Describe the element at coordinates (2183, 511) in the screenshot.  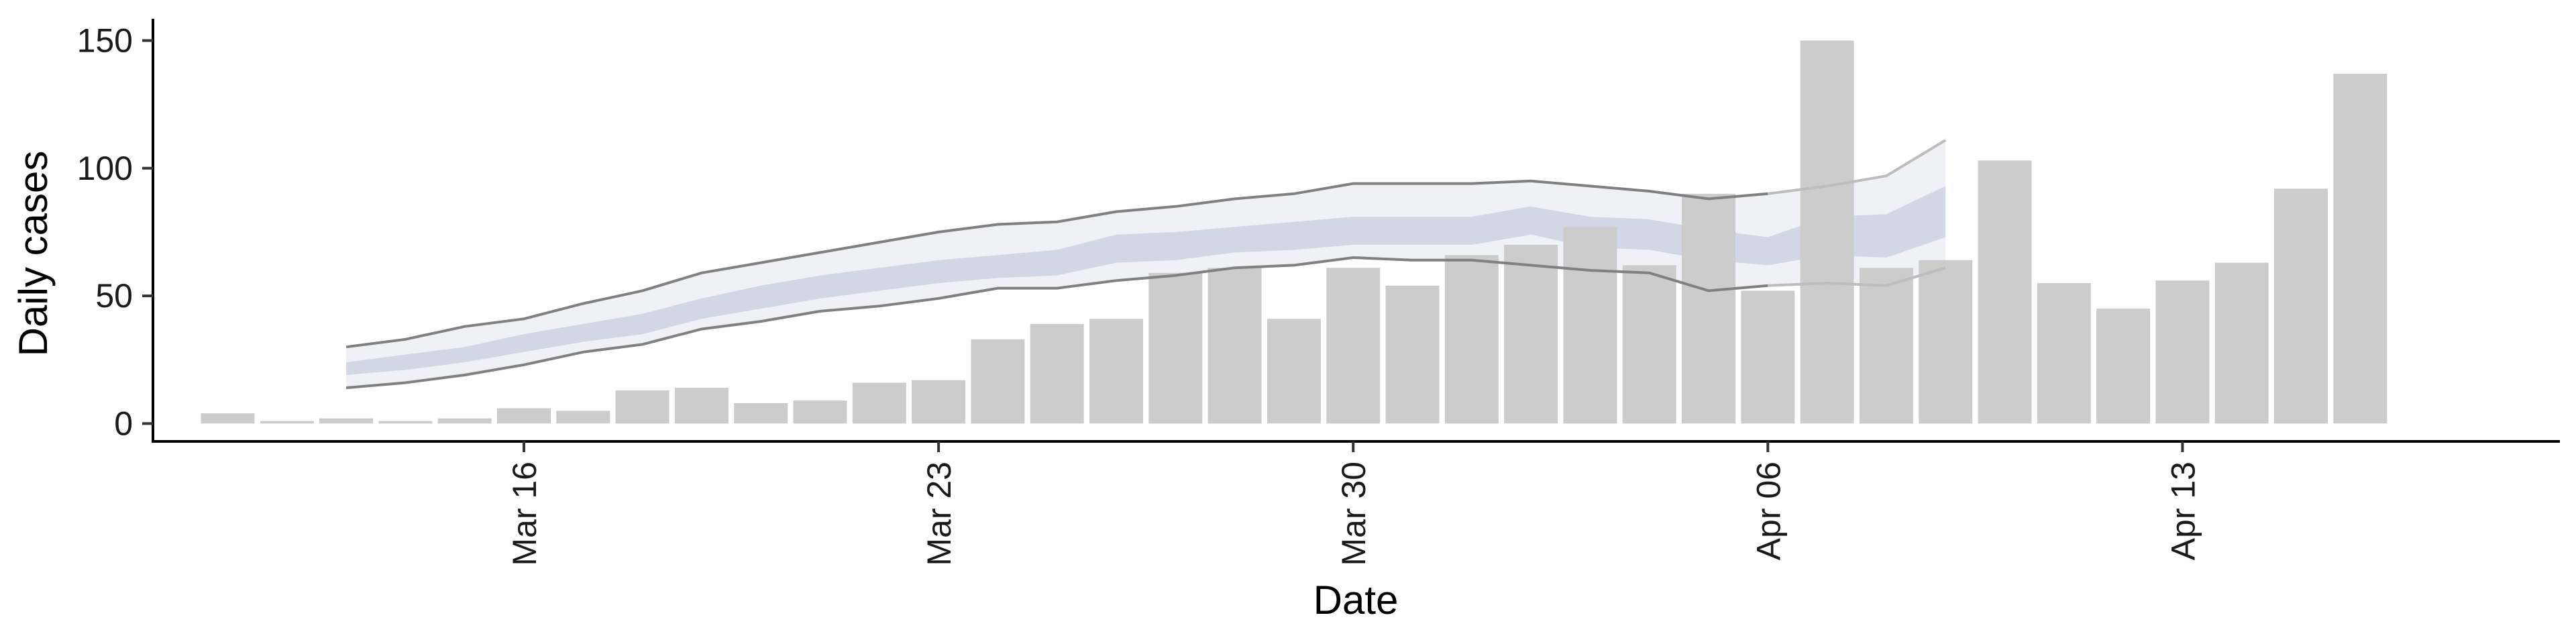
I see `x-tick-label: Apr 13` at that location.